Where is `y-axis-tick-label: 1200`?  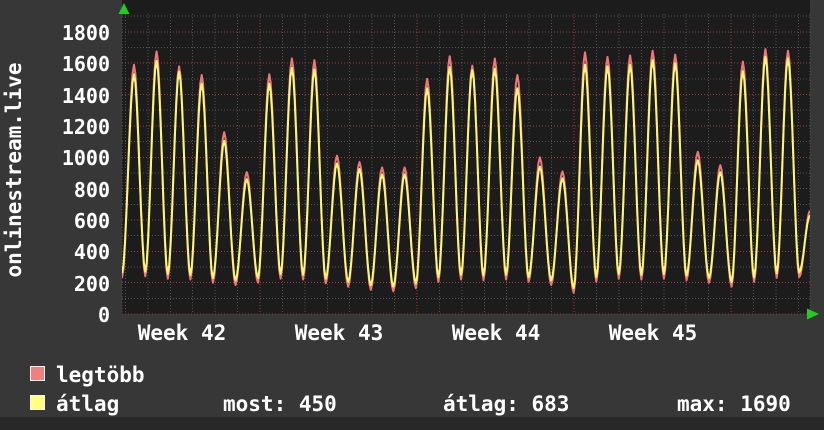
y-axis-tick-label: 1200 is located at coordinates (85, 127).